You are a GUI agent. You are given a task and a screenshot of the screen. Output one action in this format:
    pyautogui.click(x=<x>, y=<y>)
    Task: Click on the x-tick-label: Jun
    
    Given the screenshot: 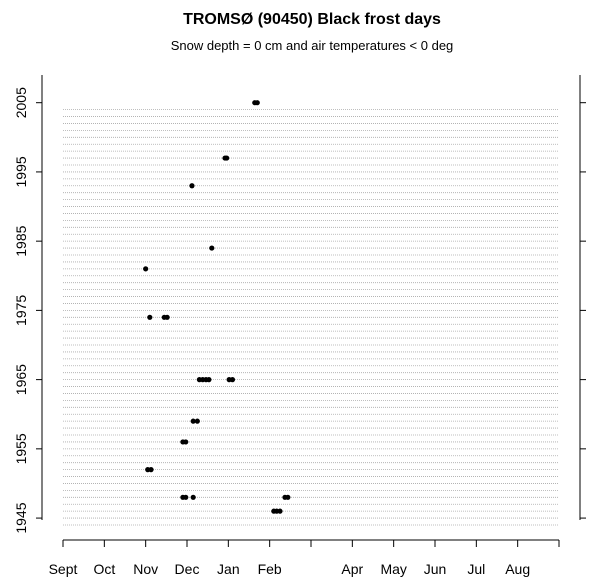 What is the action you would take?
    pyautogui.click(x=435, y=569)
    